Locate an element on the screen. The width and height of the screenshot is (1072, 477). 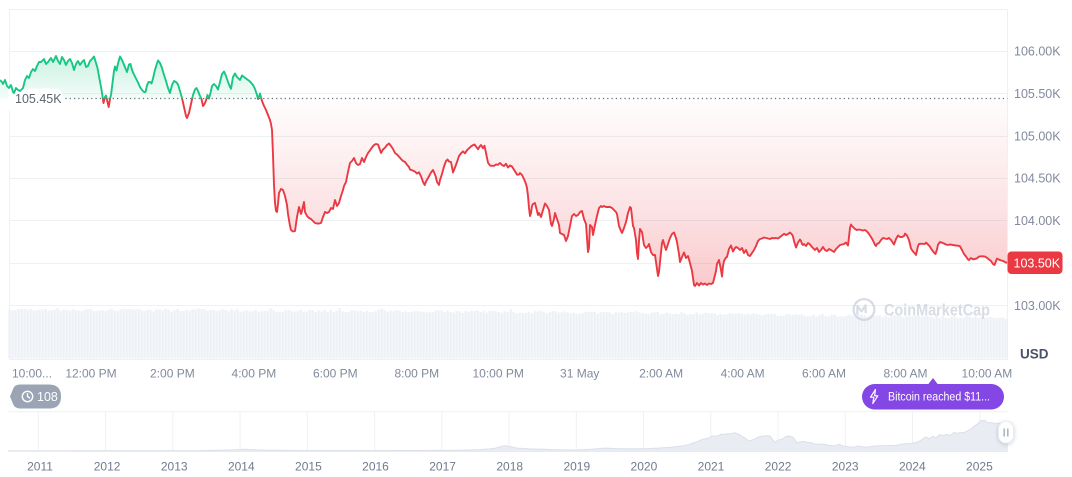
svg-text: CoinMarketCap is located at coordinates (937, 310).